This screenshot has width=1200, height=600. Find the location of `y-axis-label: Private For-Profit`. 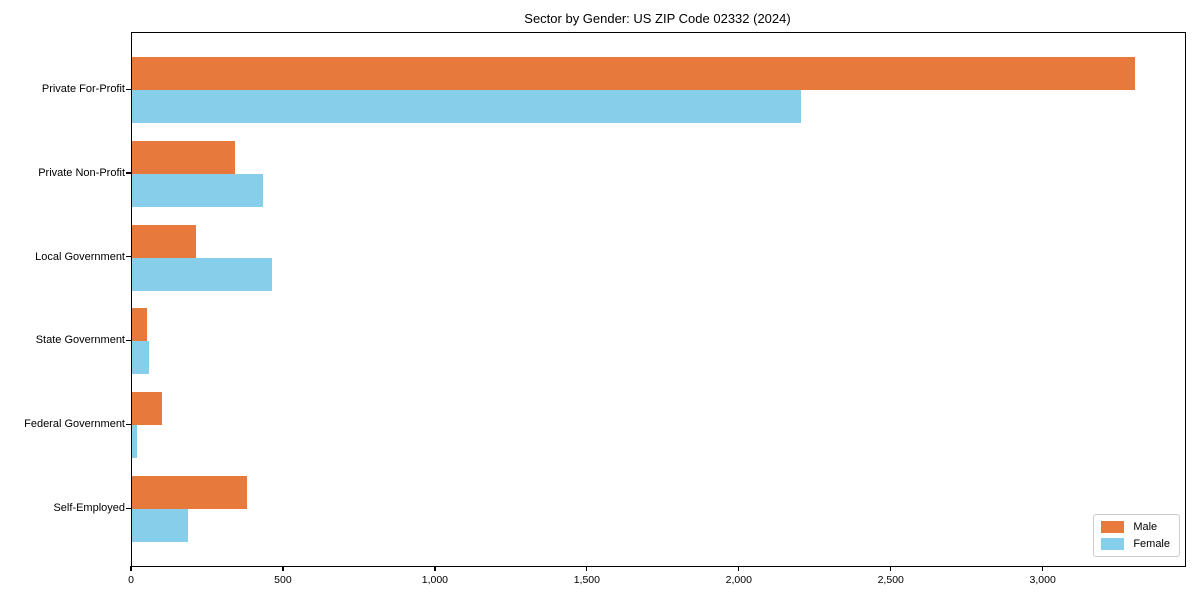

y-axis-label: Private For-Profit is located at coordinates (83, 89).